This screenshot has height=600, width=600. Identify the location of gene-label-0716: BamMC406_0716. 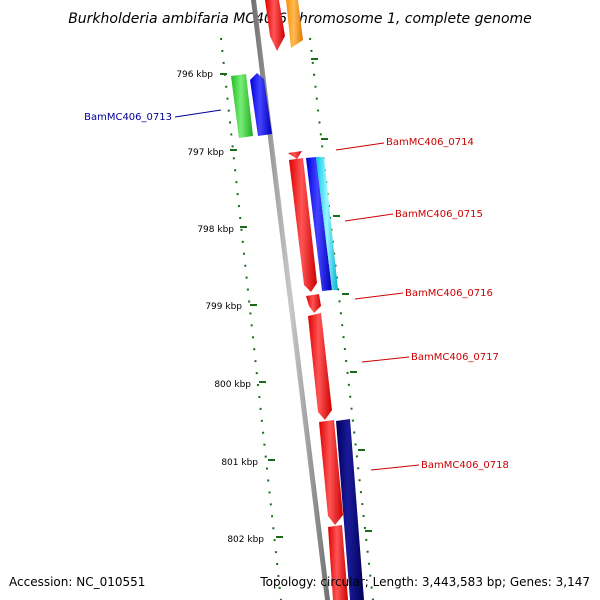
(449, 293).